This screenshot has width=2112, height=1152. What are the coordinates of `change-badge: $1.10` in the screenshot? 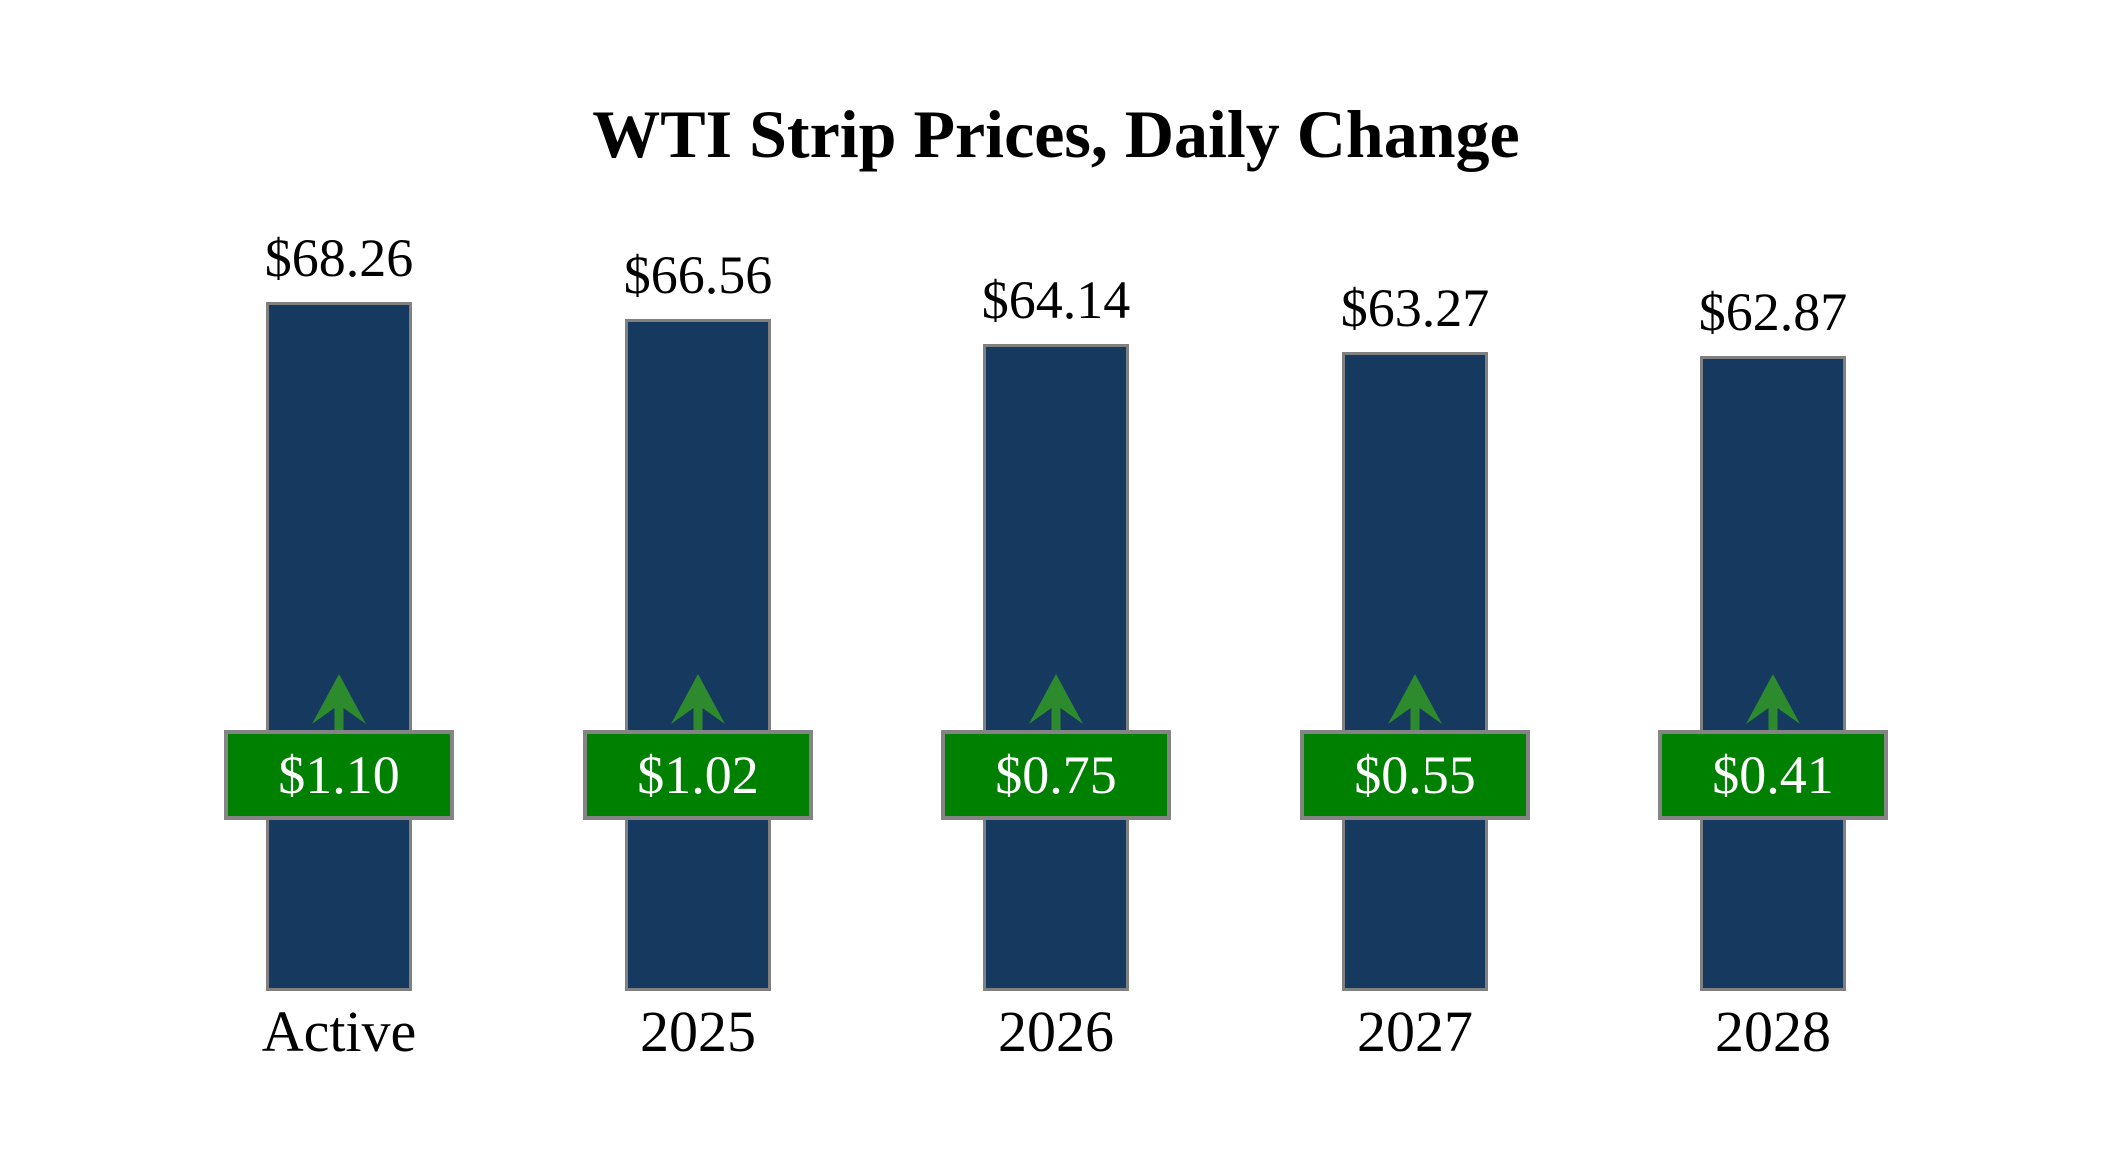 It's located at (339, 775).